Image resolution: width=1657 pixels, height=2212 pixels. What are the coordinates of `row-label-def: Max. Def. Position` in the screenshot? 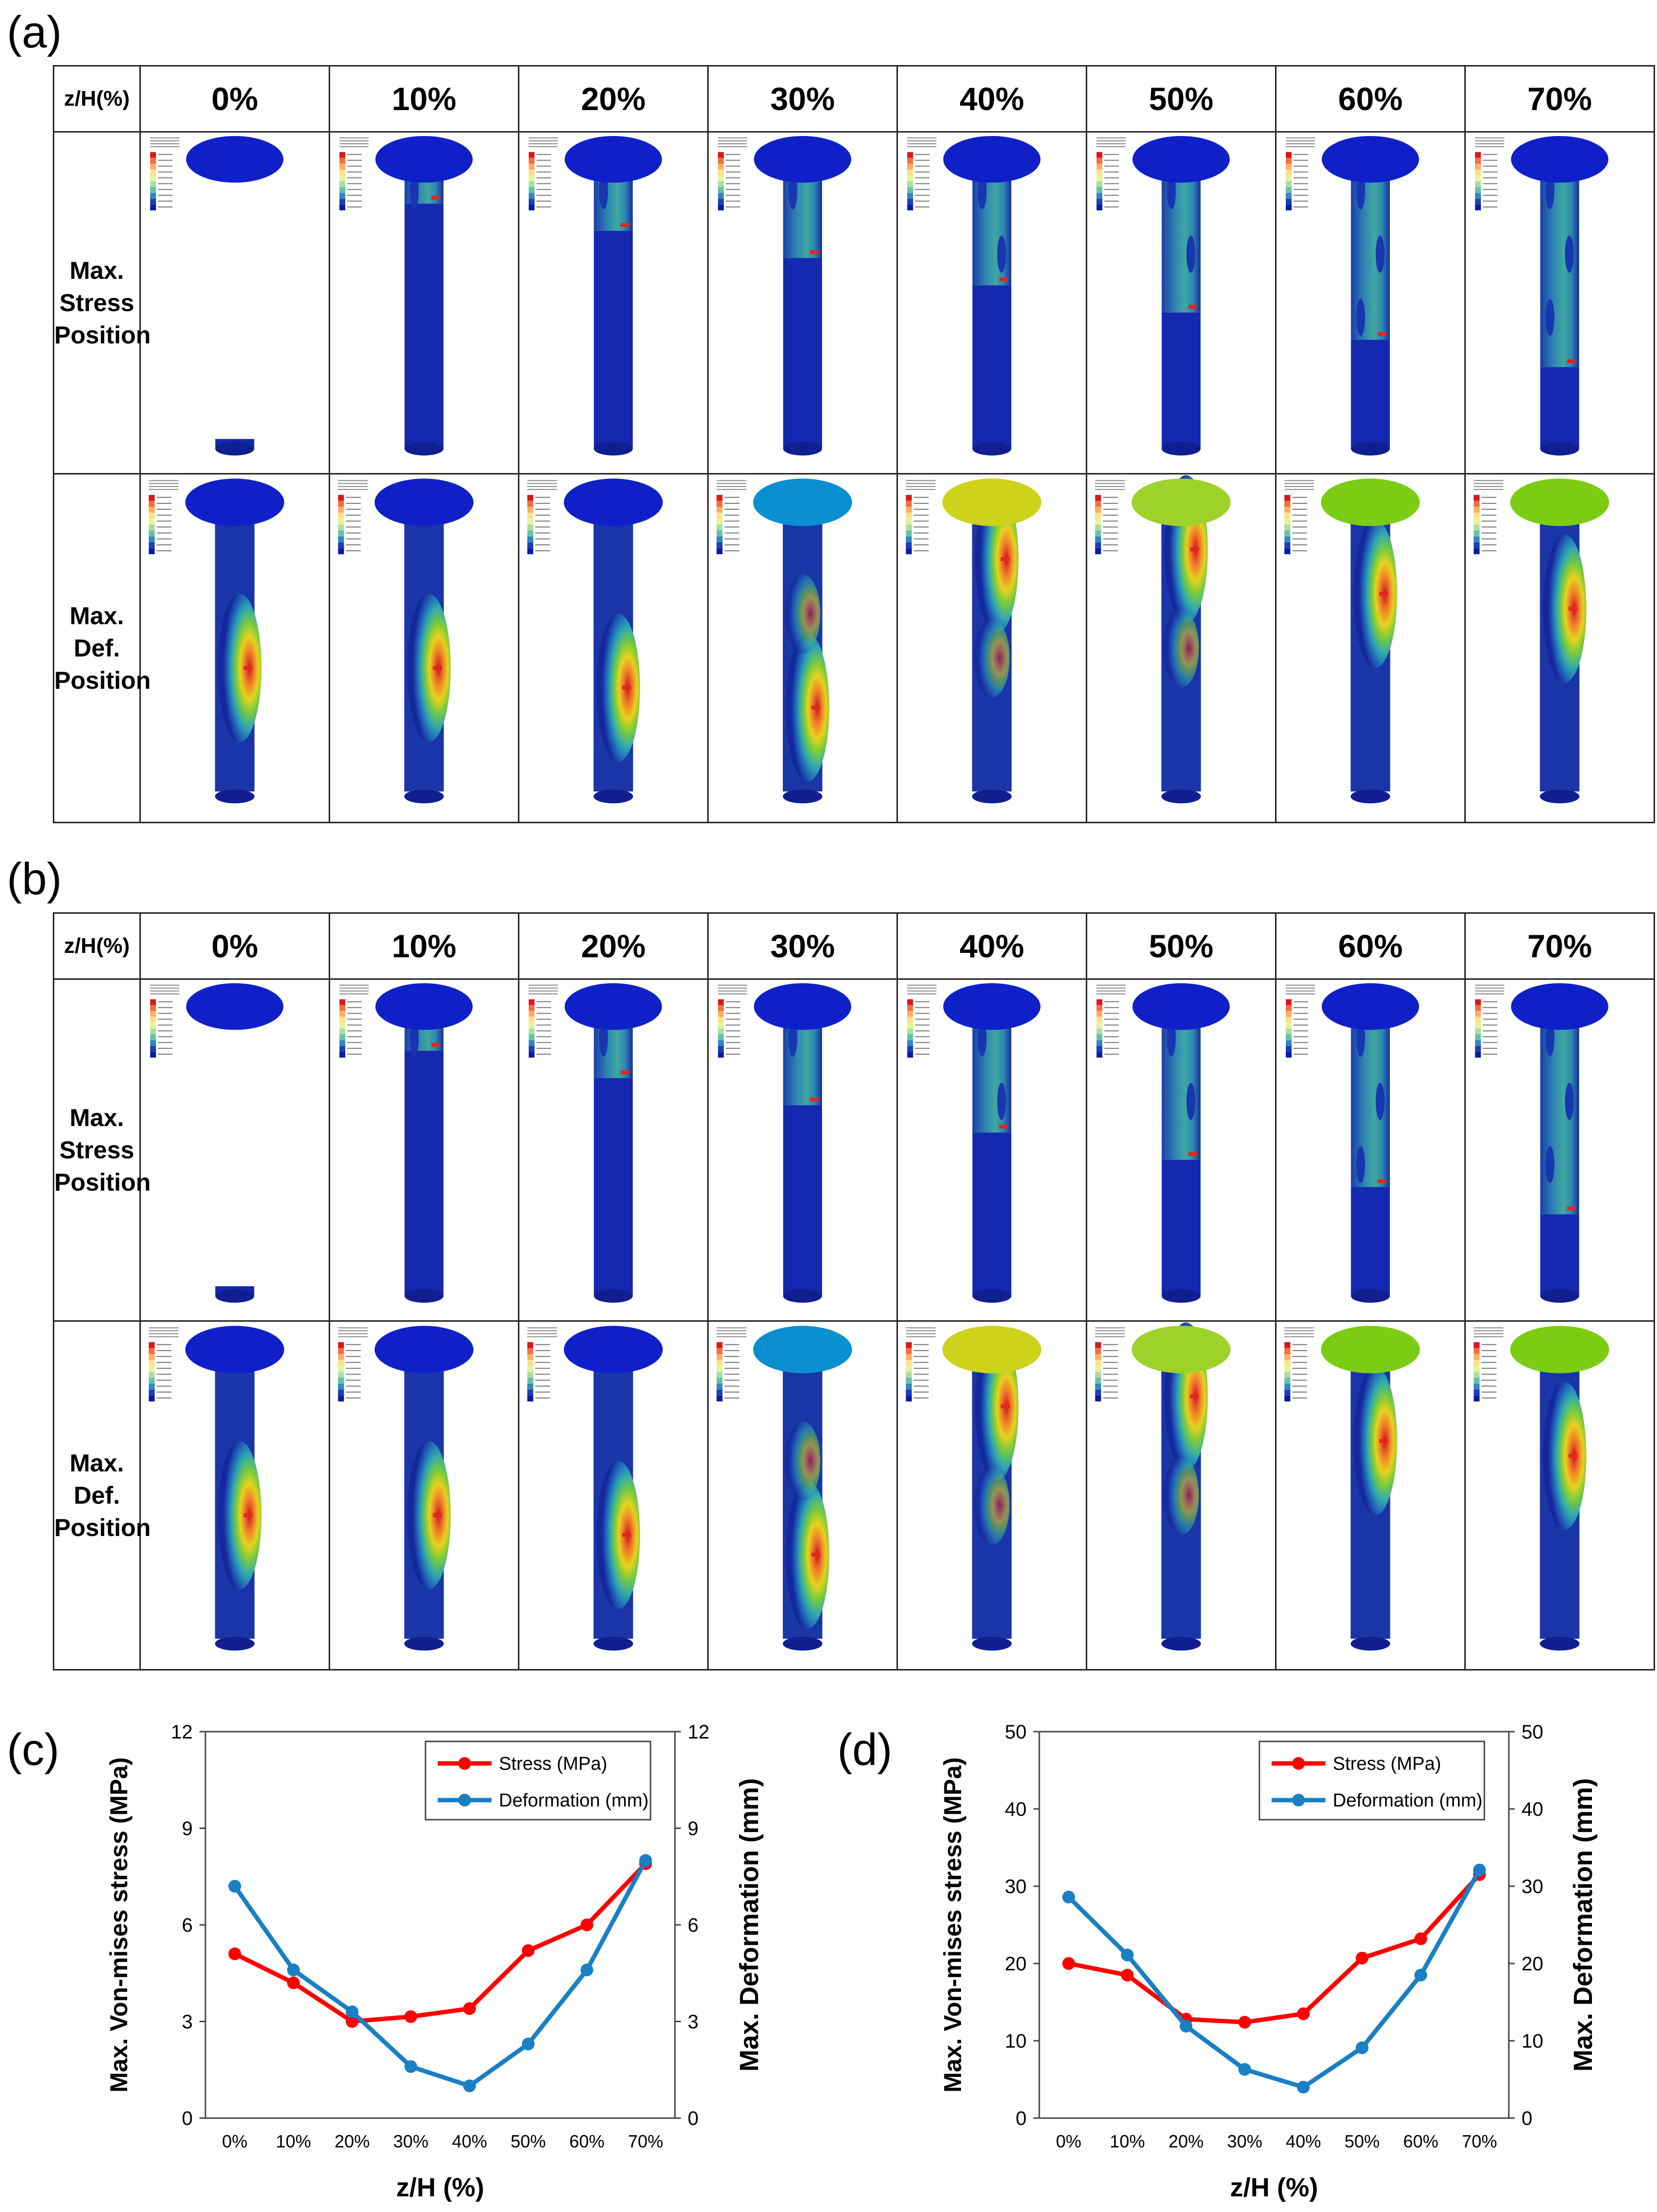 It's located at (102, 648).